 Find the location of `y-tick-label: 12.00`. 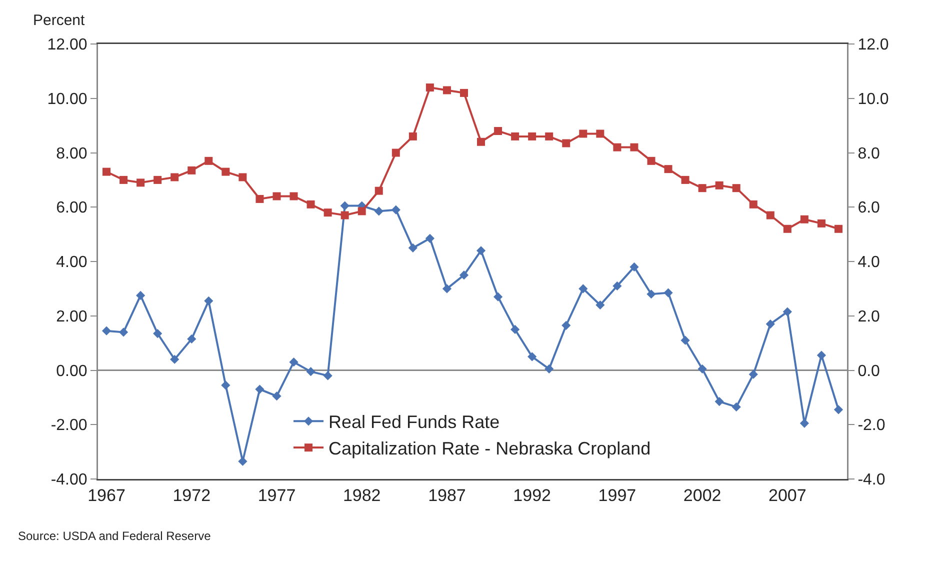

y-tick-label: 12.00 is located at coordinates (67, 45).